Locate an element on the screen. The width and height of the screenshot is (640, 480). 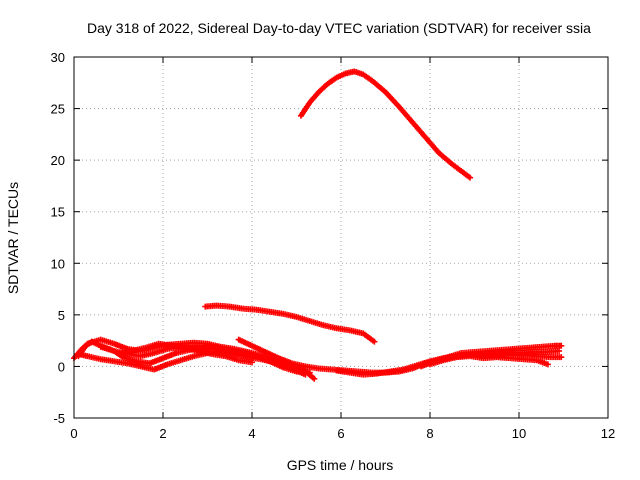
x-tick-label: 0 is located at coordinates (73, 433).